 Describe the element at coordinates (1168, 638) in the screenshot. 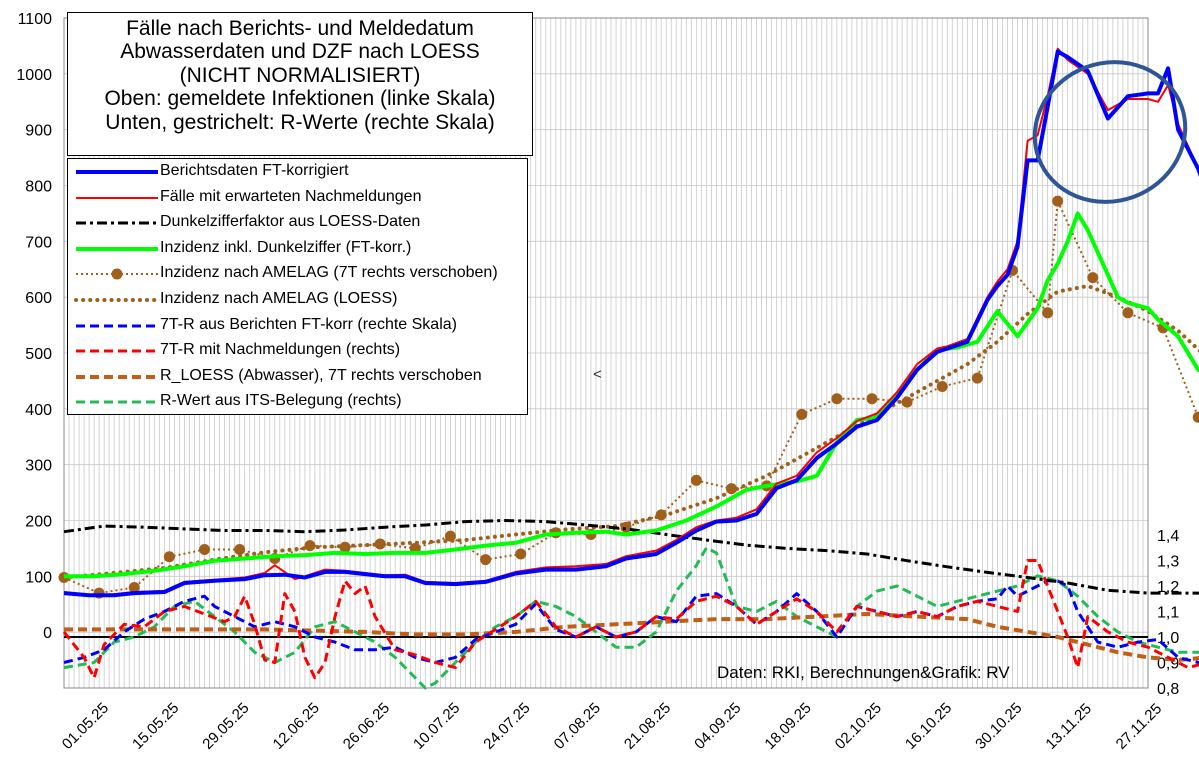

I see `y-right-tick-label: 1,0` at that location.